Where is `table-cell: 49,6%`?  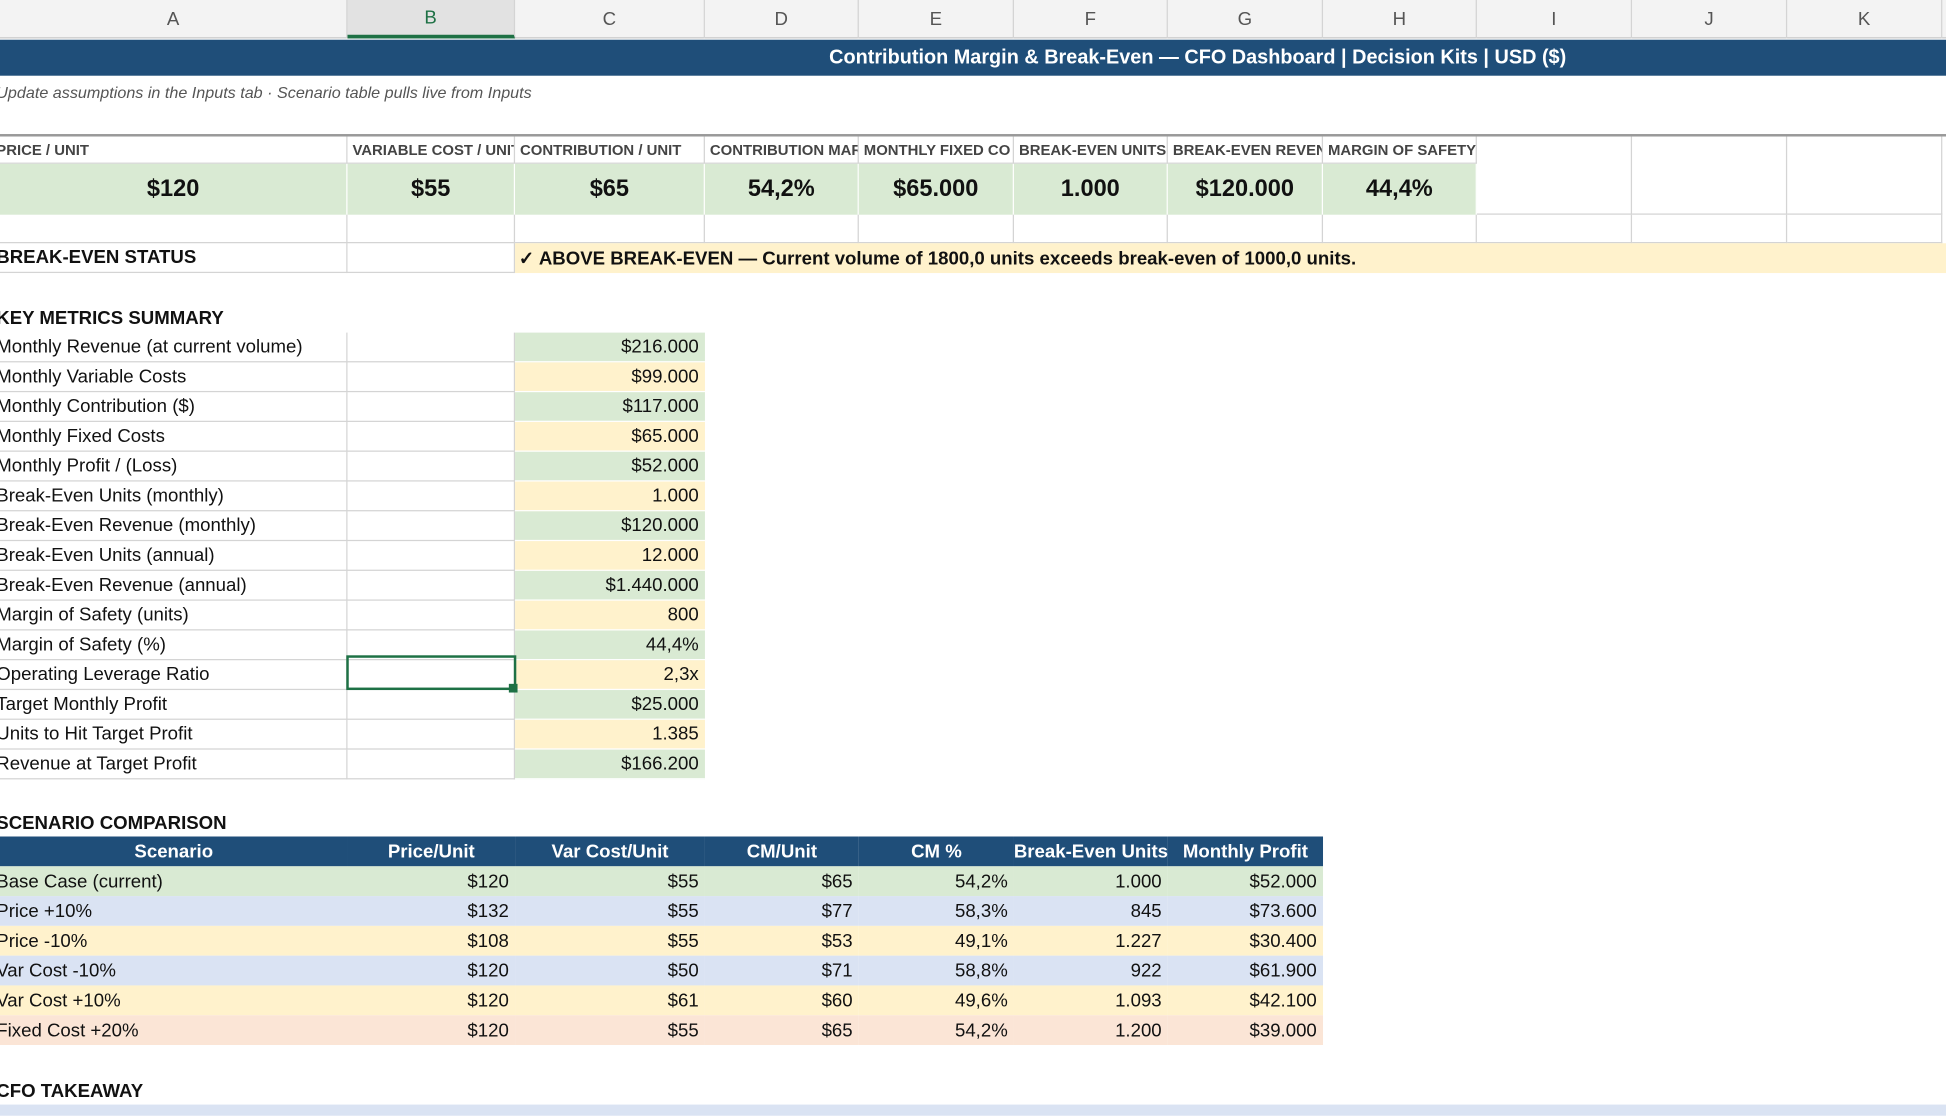 table-cell: 49,6% is located at coordinates (936, 1000).